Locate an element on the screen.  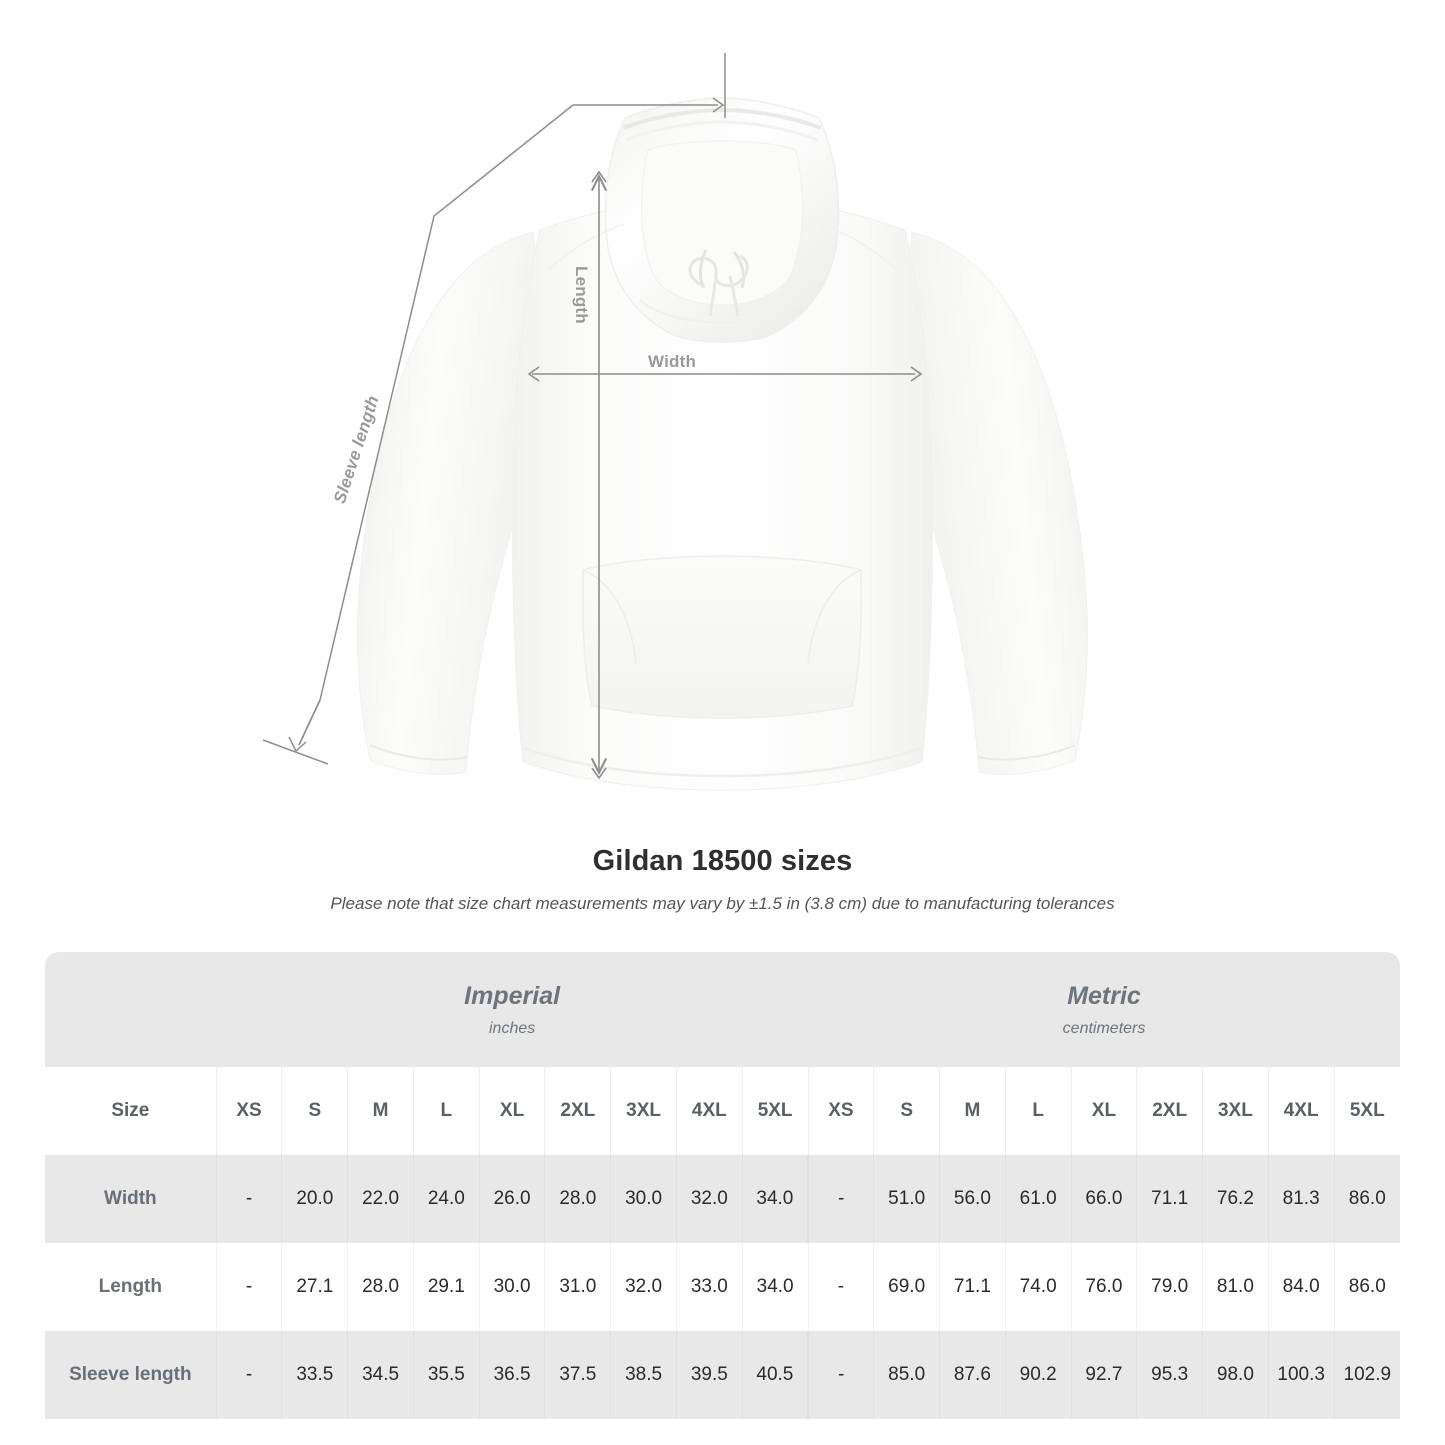
unit-header-row: Imperial inches Metric centimeters is located at coordinates (722, 1009).